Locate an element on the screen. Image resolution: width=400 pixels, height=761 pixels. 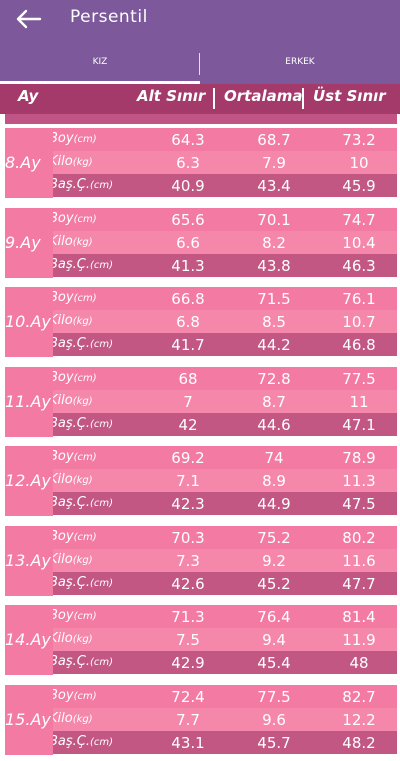
table-row: Baş.Ç.(cm) 42.6 45.2 47.7 is located at coordinates (201, 583).